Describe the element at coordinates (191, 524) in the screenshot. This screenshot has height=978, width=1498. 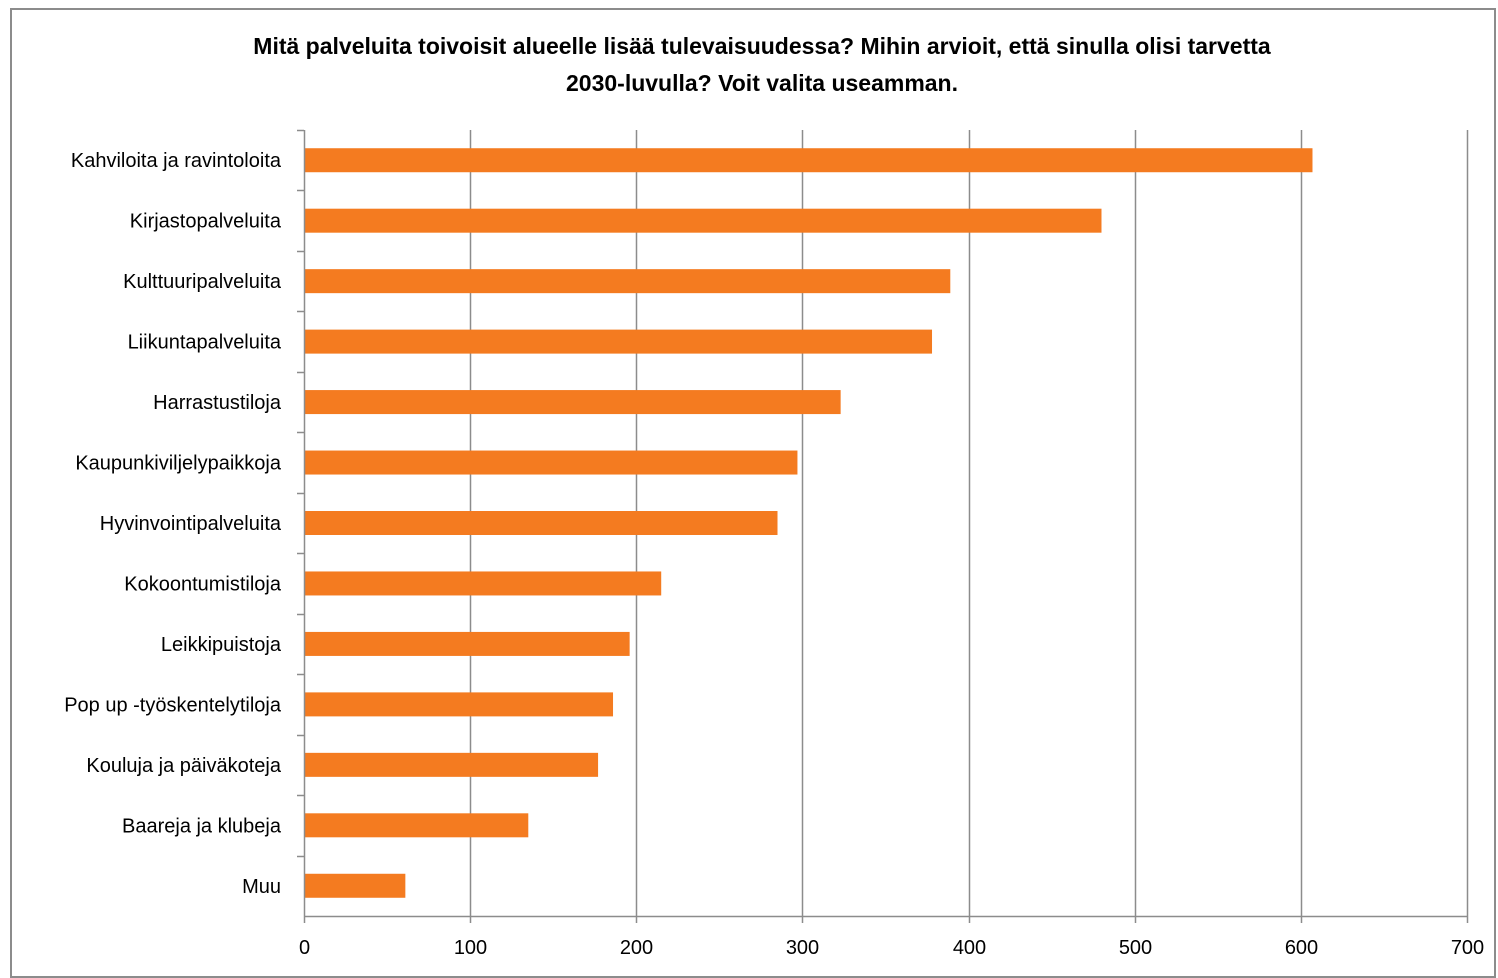
I see `category-label: Hyvinvointipalveluita` at that location.